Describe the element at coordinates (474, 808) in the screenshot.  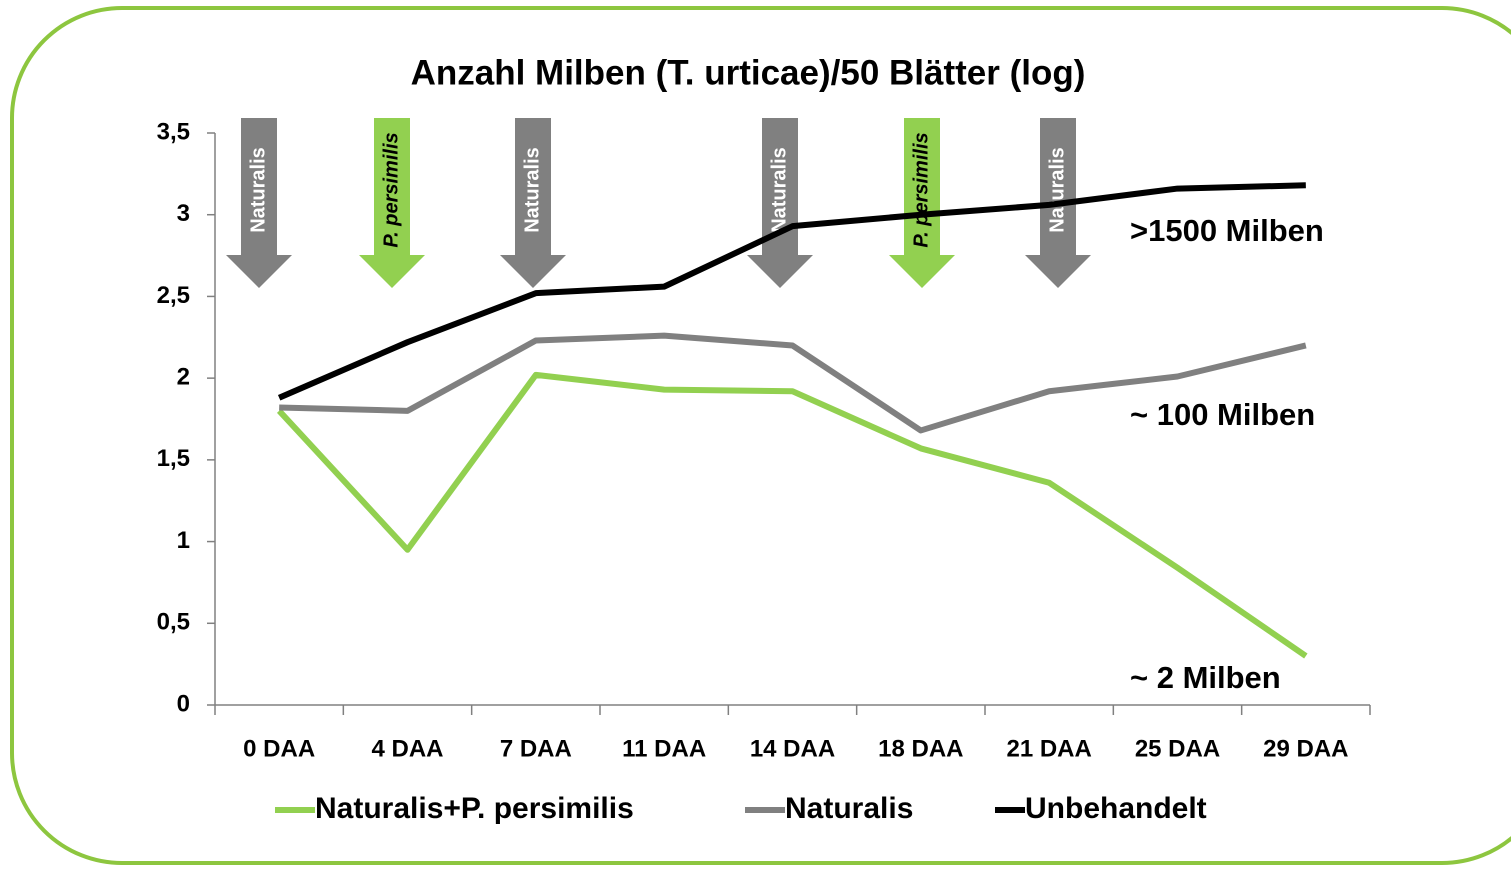
I see `legend-label: Naturalis+P. persimilis` at that location.